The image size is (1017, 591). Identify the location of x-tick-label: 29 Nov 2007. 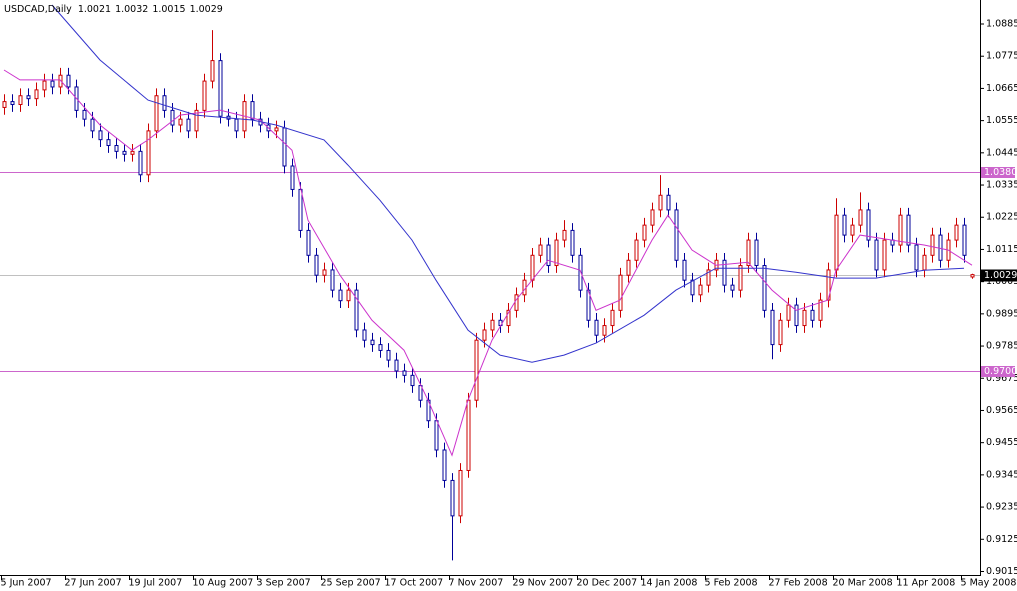
(543, 583).